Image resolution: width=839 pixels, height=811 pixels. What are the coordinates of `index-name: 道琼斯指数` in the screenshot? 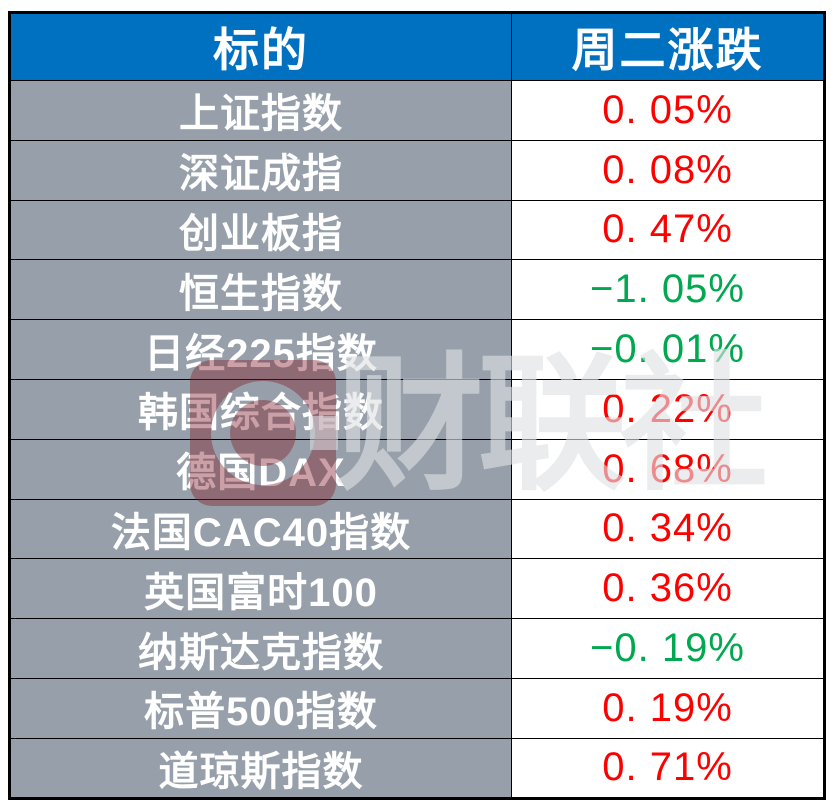 It's located at (260, 768).